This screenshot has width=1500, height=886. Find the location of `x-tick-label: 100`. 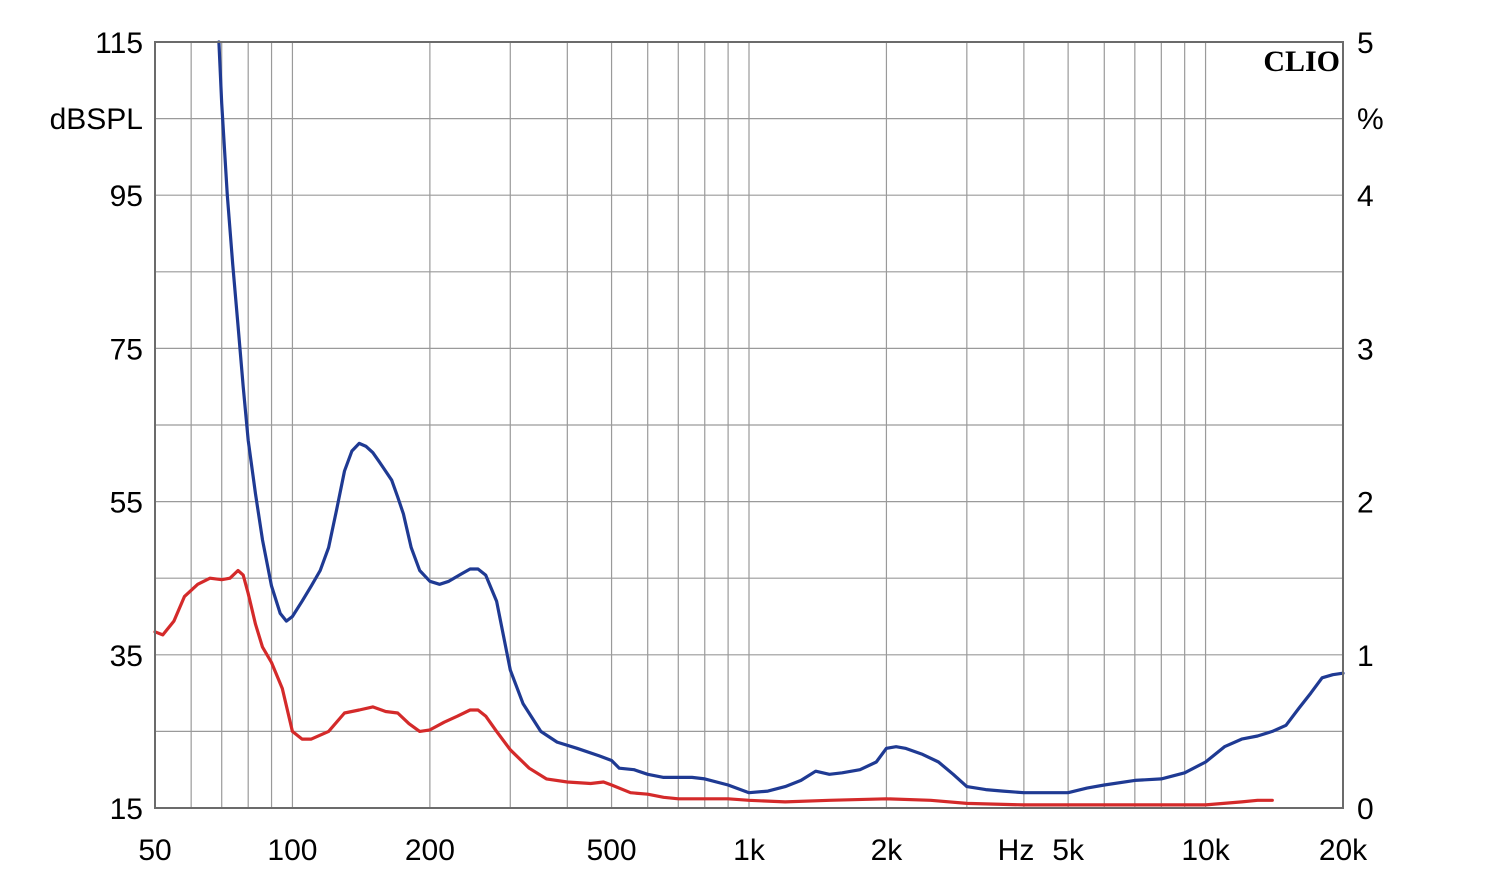

x-tick-label: 100 is located at coordinates (292, 850).